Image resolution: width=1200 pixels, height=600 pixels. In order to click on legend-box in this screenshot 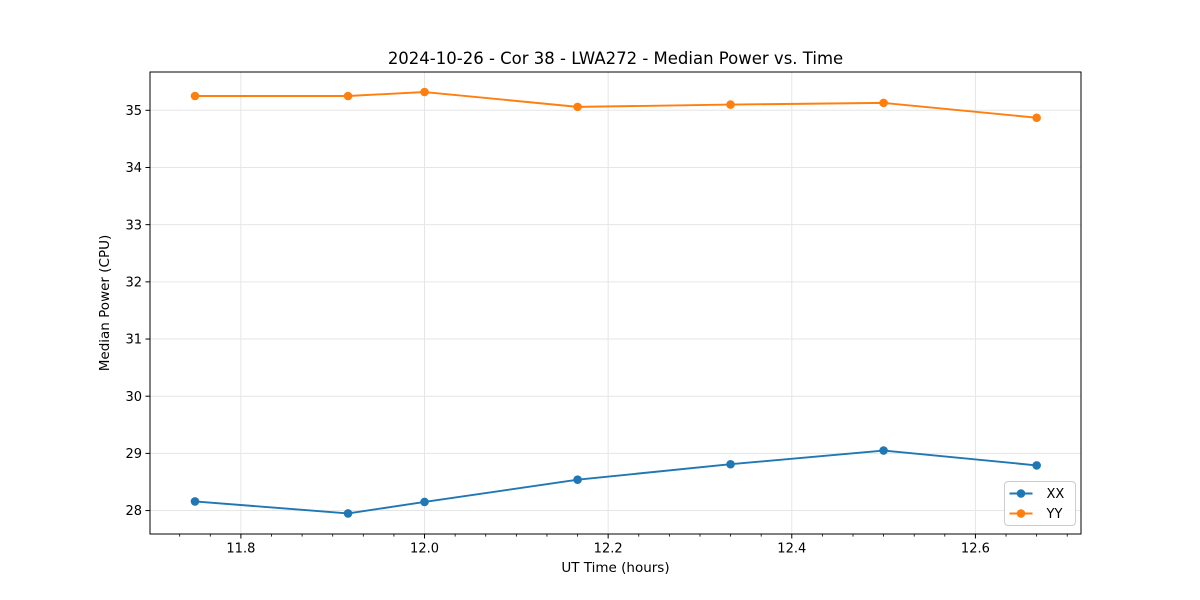, I will do `click(1040, 503)`.